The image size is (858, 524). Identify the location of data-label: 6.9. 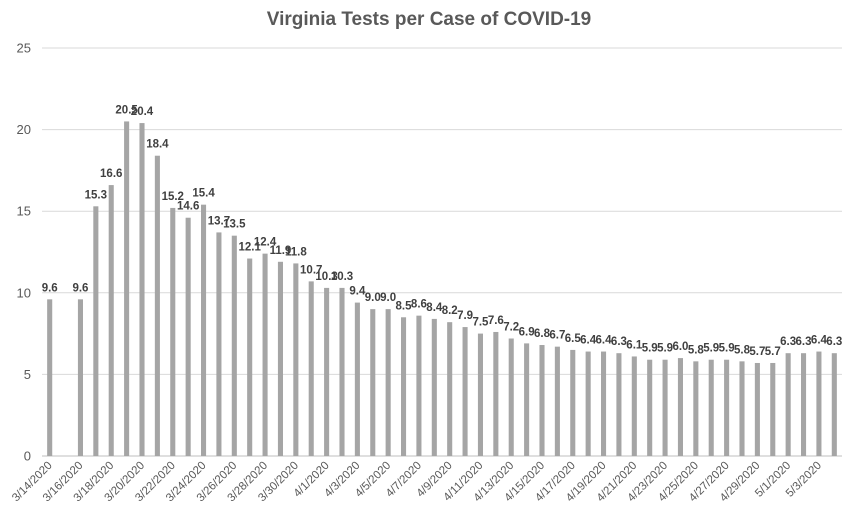
(527, 332).